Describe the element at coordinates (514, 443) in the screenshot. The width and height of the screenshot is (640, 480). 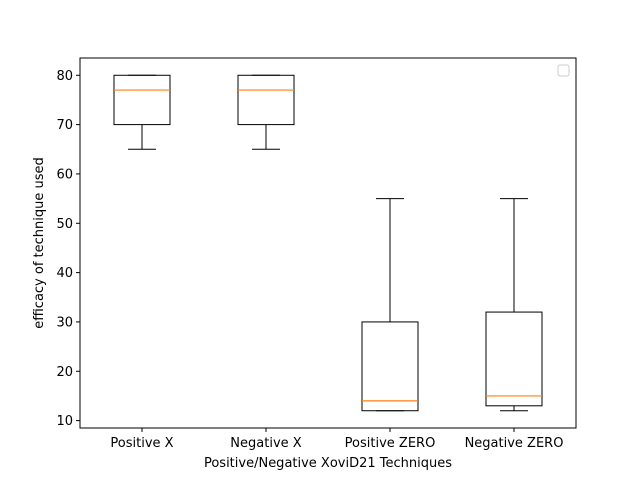
I see `x-tick-label: Negative ZERO` at that location.